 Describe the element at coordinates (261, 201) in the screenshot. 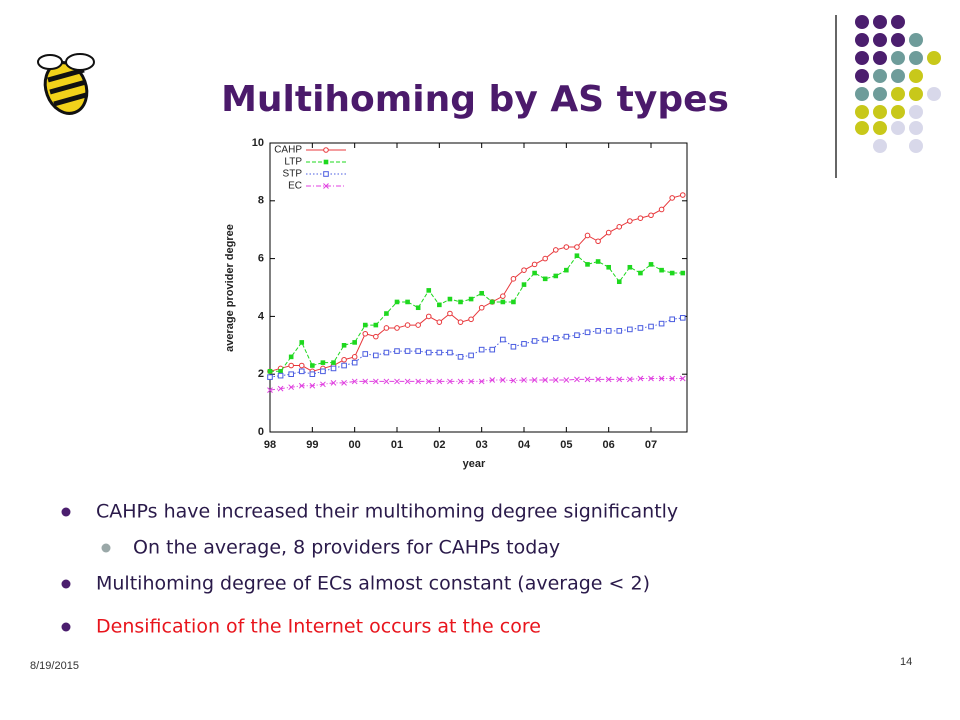

I see `y-tick-label: 8` at that location.